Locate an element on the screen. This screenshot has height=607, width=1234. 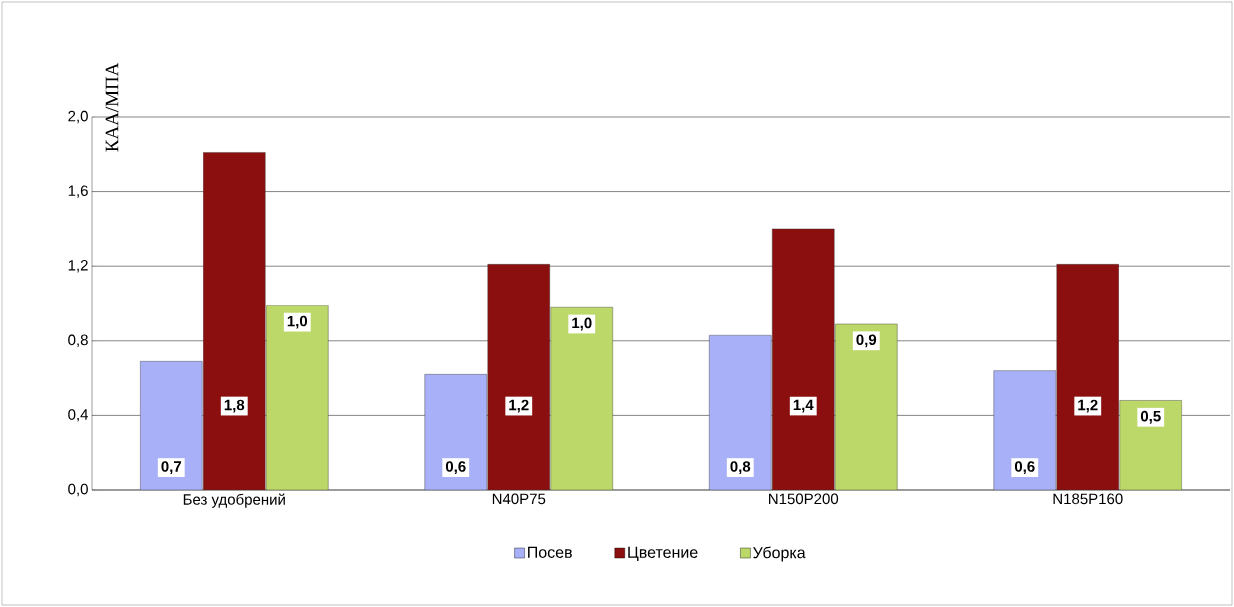
data-label: 1,8 is located at coordinates (234, 406).